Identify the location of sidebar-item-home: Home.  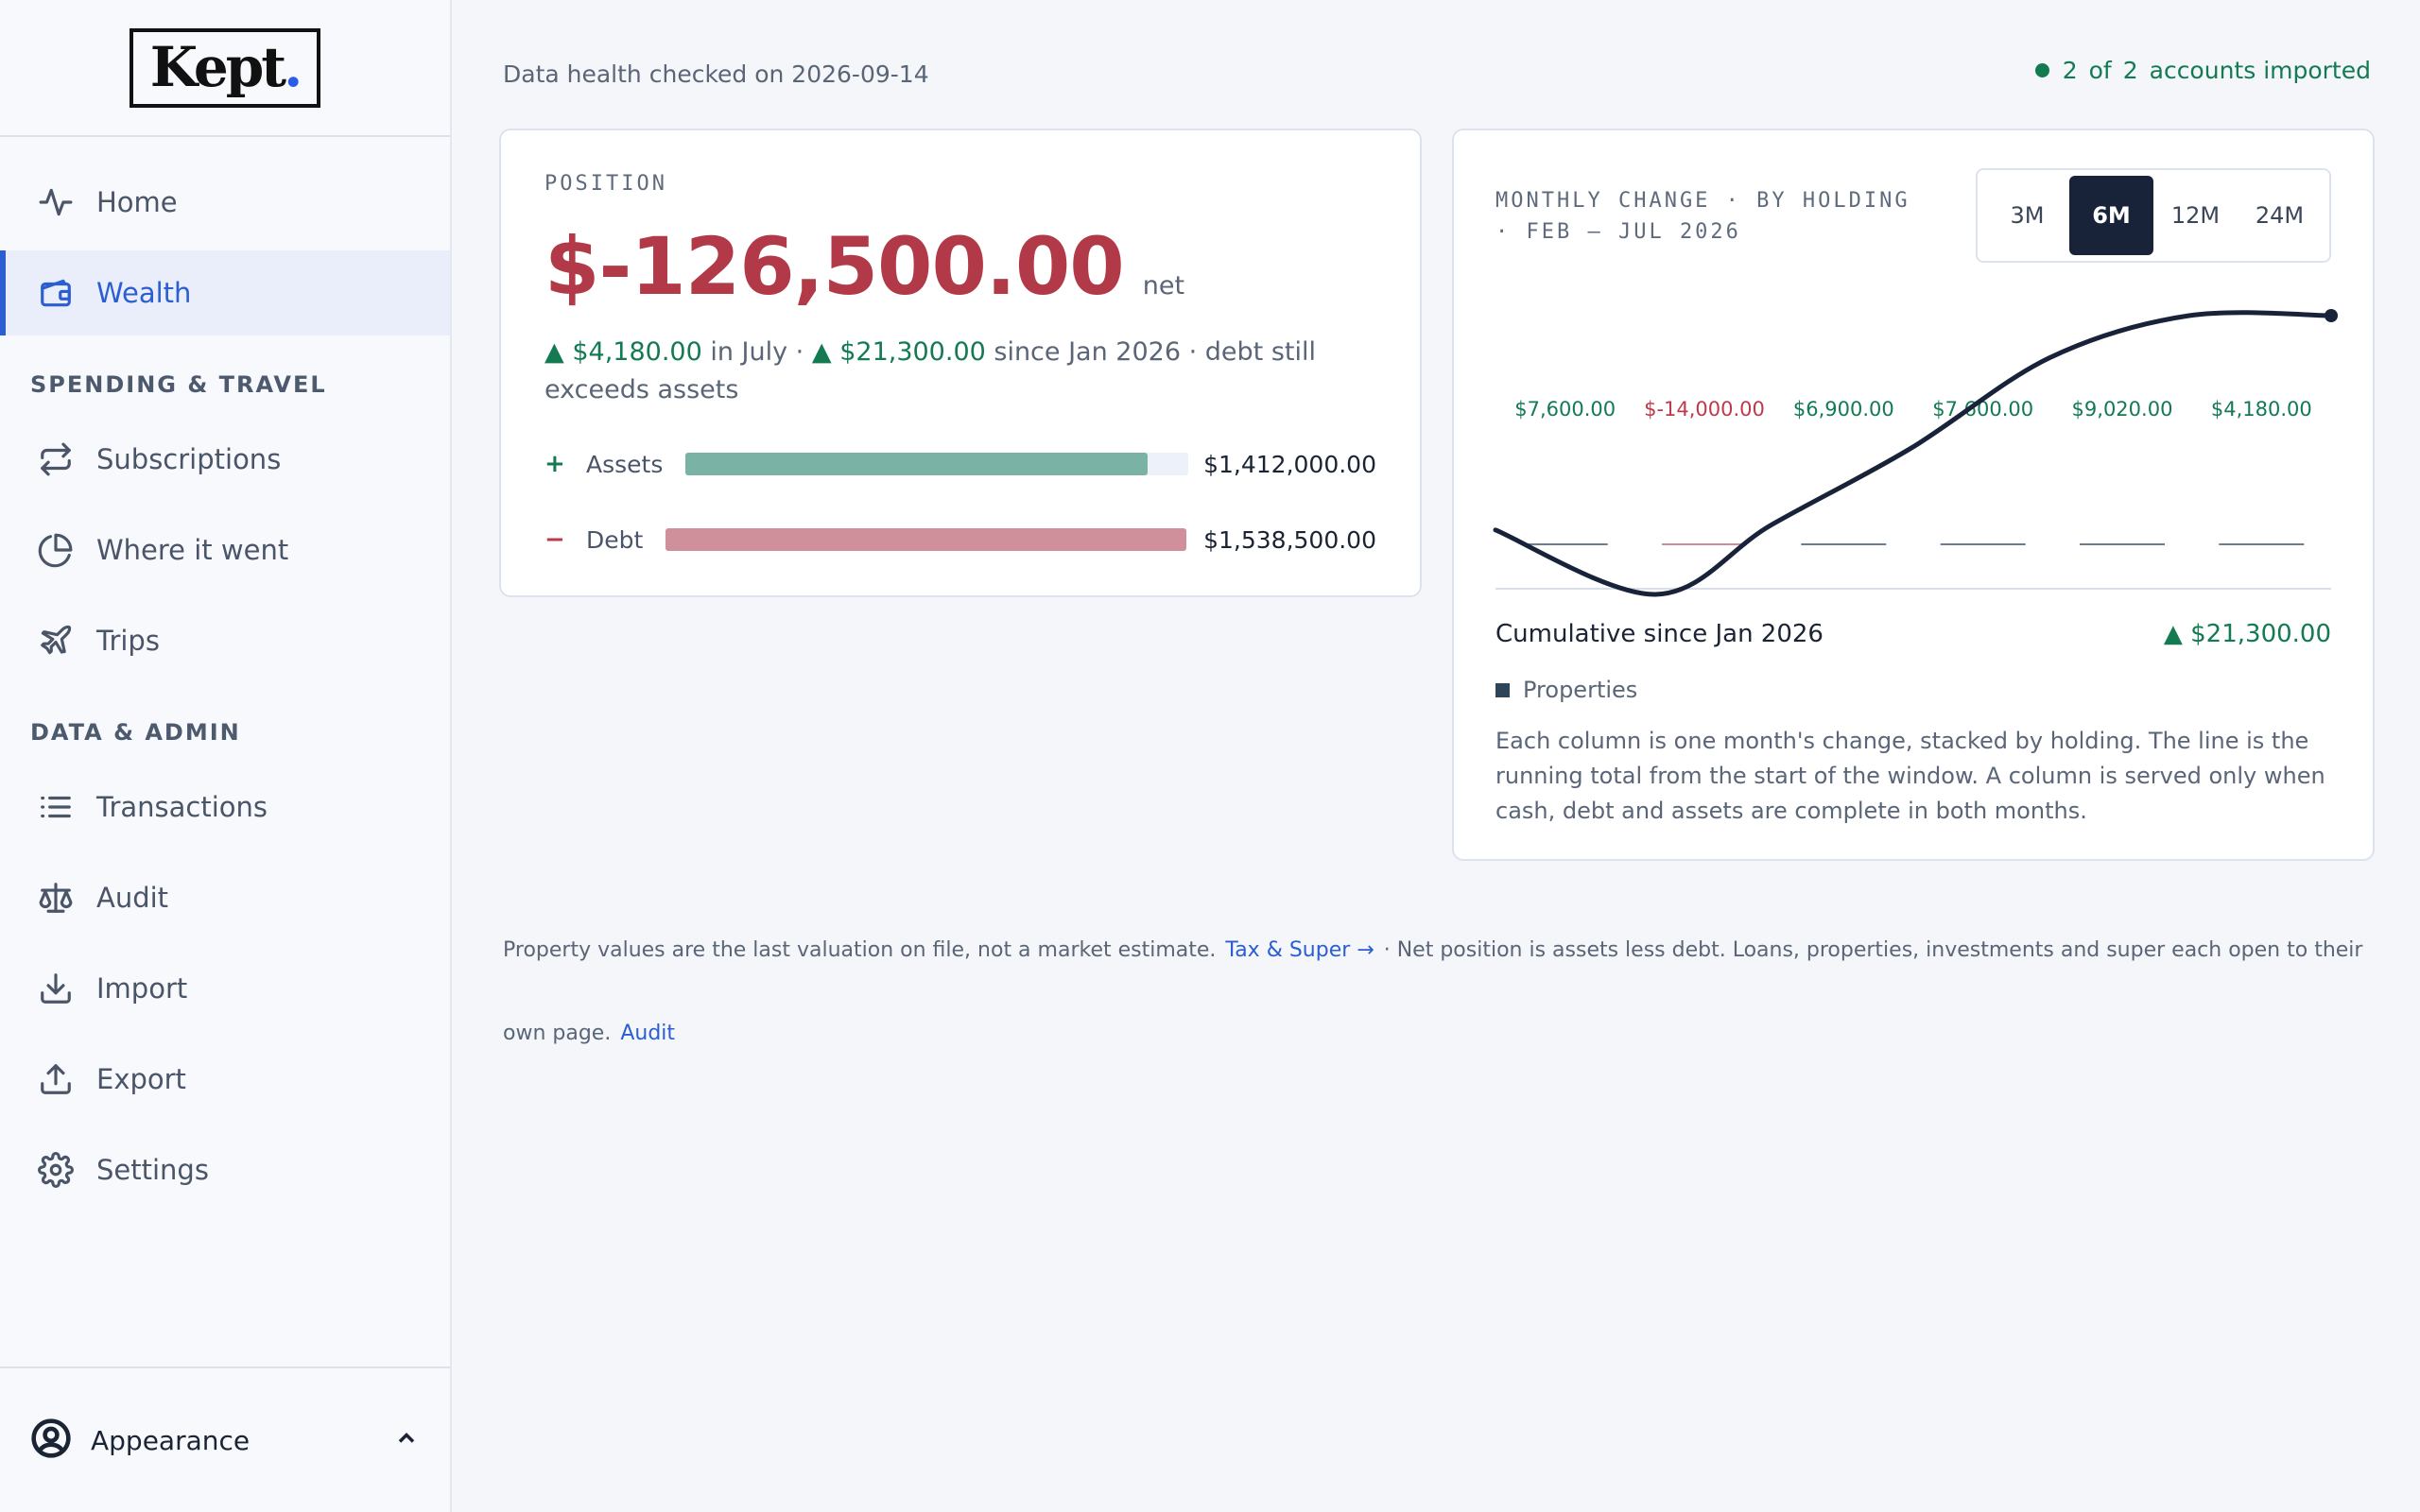
(225, 202).